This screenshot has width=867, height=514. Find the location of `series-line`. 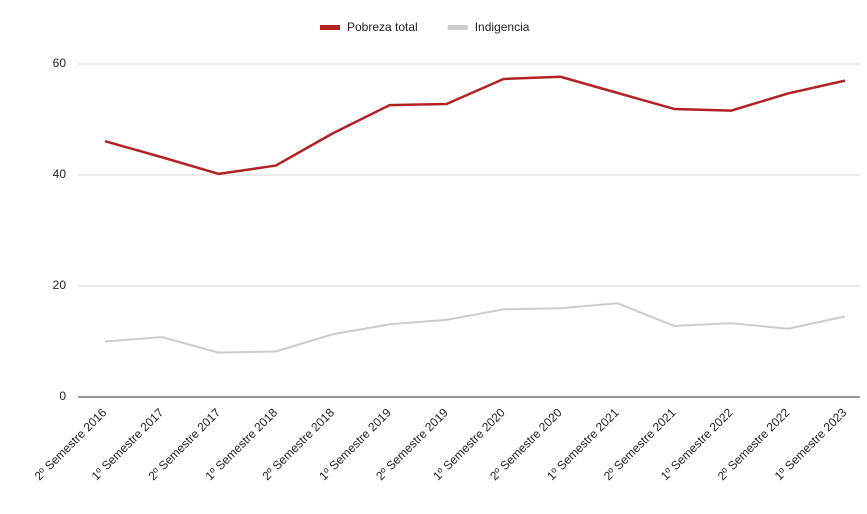

series-line is located at coordinates (475, 328).